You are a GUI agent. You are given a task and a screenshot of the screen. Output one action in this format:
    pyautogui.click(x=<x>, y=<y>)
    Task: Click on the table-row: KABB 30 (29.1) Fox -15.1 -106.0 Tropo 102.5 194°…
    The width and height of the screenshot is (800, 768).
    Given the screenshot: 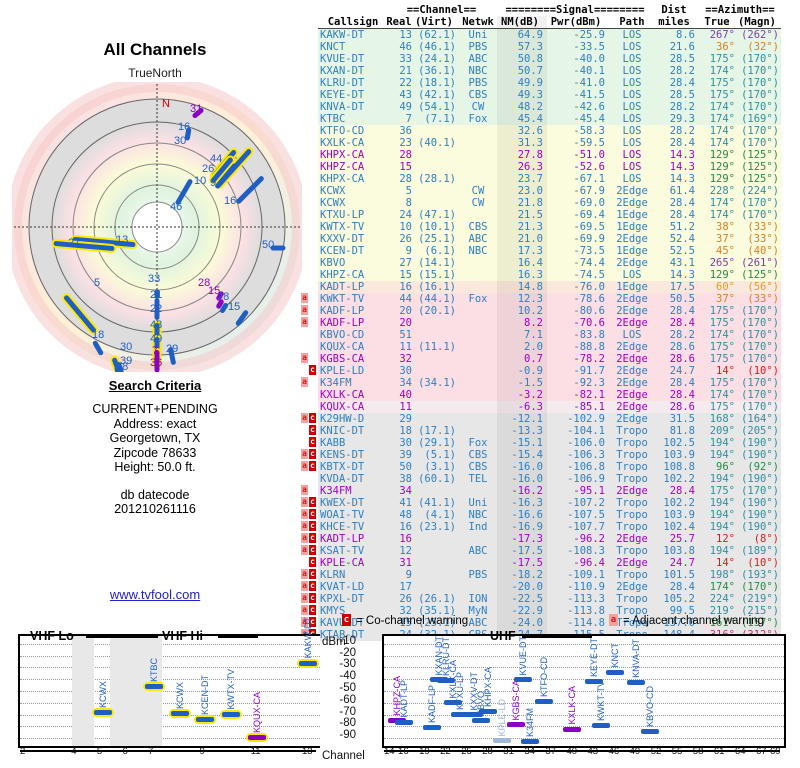 What is the action you would take?
    pyautogui.click(x=549, y=443)
    